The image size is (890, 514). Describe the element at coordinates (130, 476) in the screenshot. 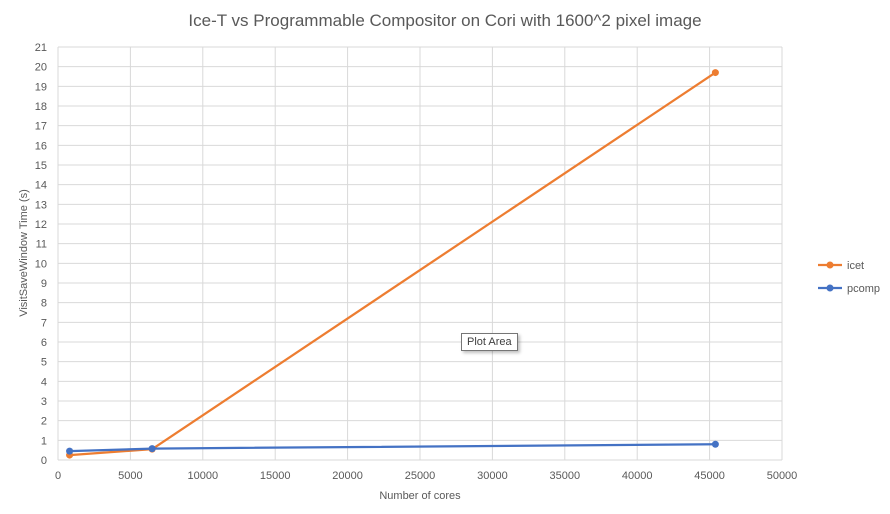

I see `x-tick-label: 5000` at that location.